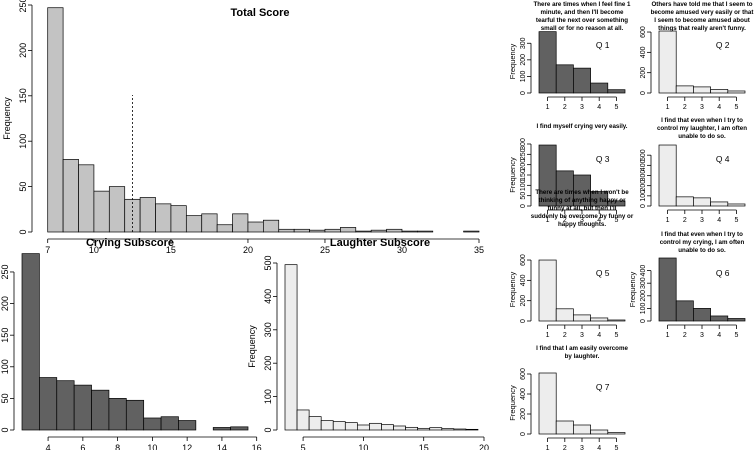 This screenshot has height=450, width=756. What do you see at coordinates (603, 159) in the screenshot?
I see `question-label-q3: Q 3` at bounding box center [603, 159].